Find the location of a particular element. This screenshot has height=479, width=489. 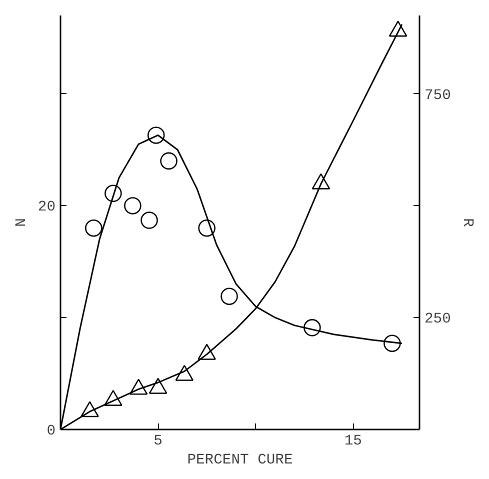

x-tick-label: 15 is located at coordinates (353, 442).